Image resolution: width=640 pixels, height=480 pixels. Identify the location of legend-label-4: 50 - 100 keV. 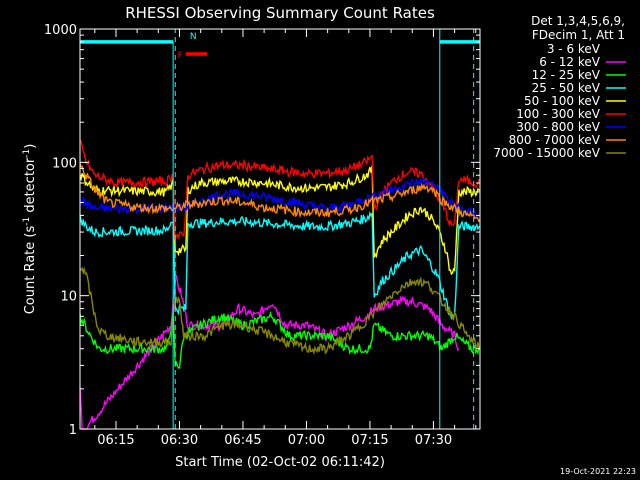
(562, 101).